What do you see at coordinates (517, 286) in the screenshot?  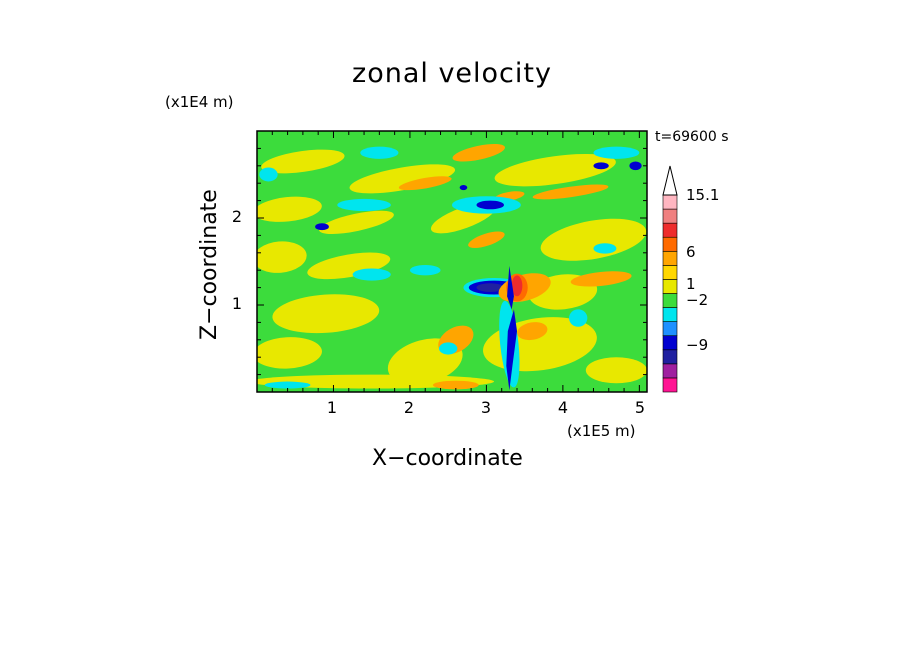 I see `positive-core` at bounding box center [517, 286].